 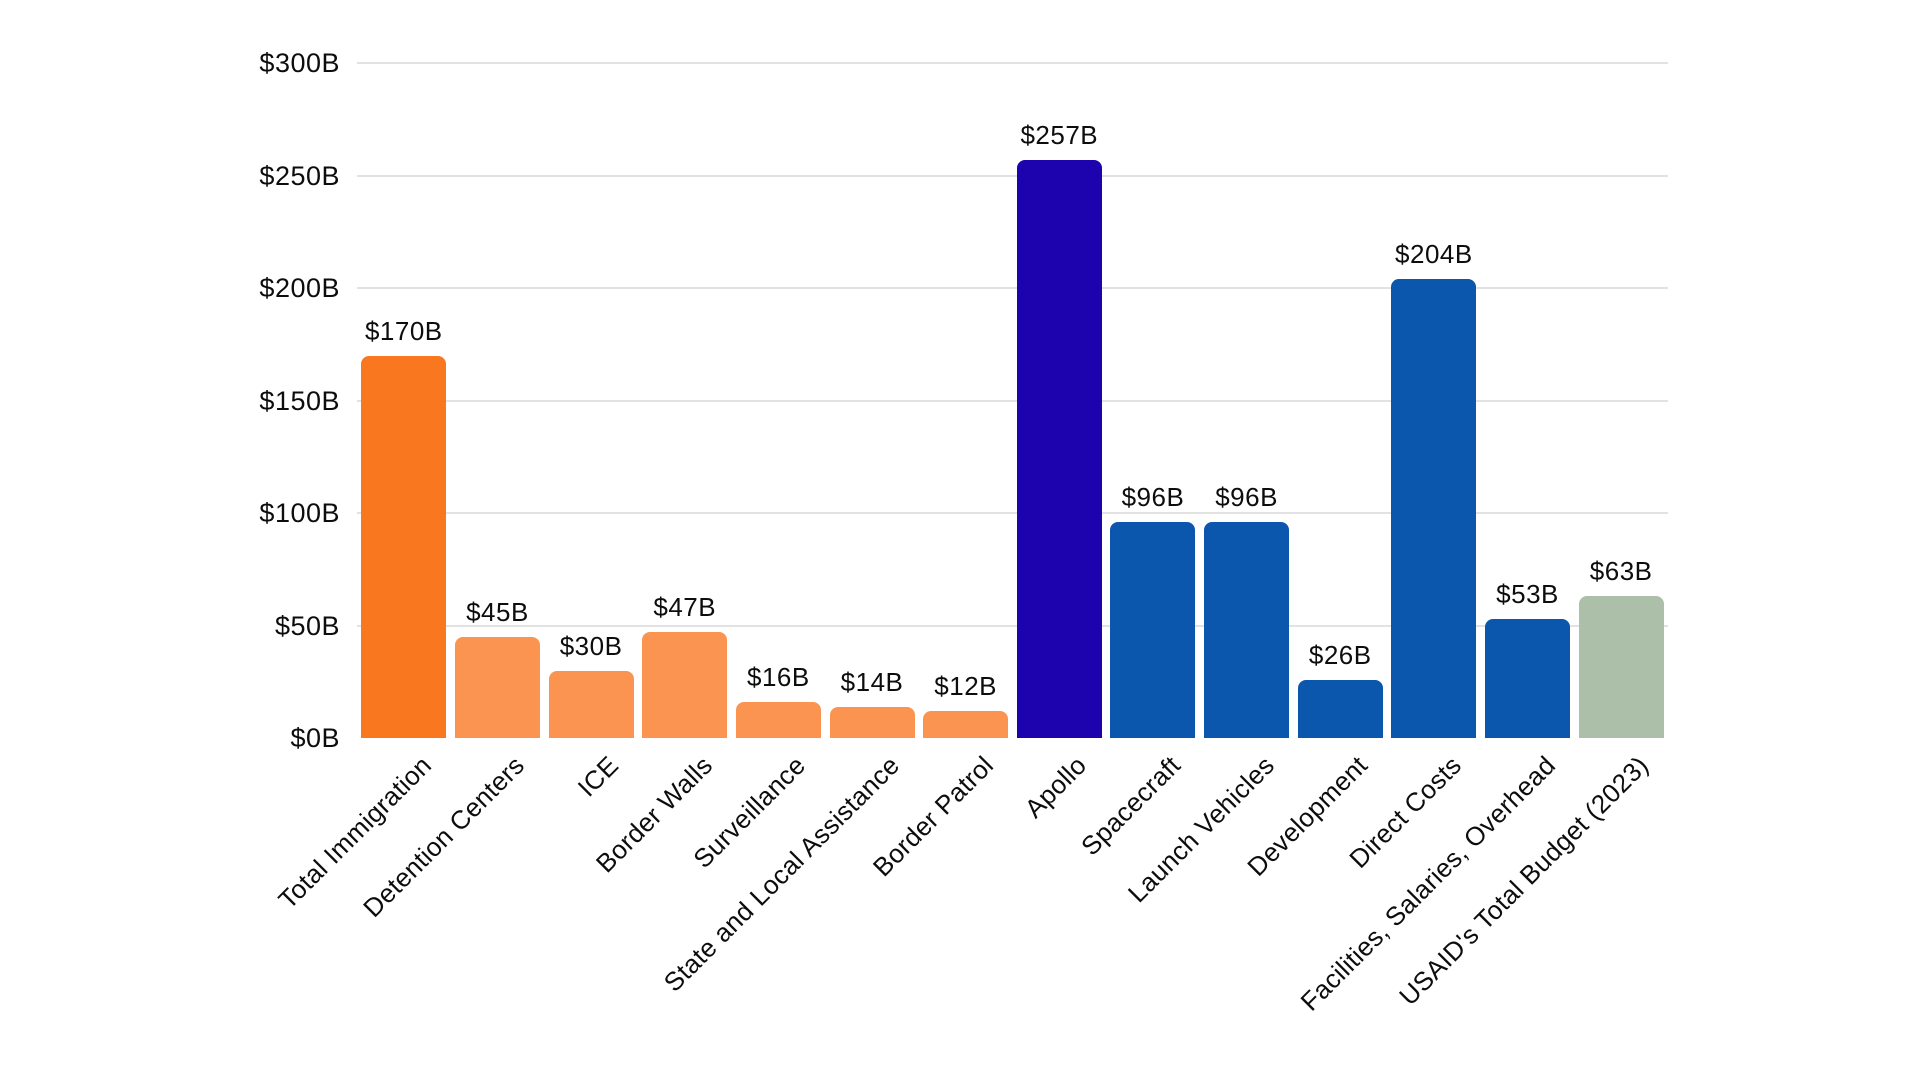 I want to click on bar-value-label: $26B, so click(x=1340, y=654).